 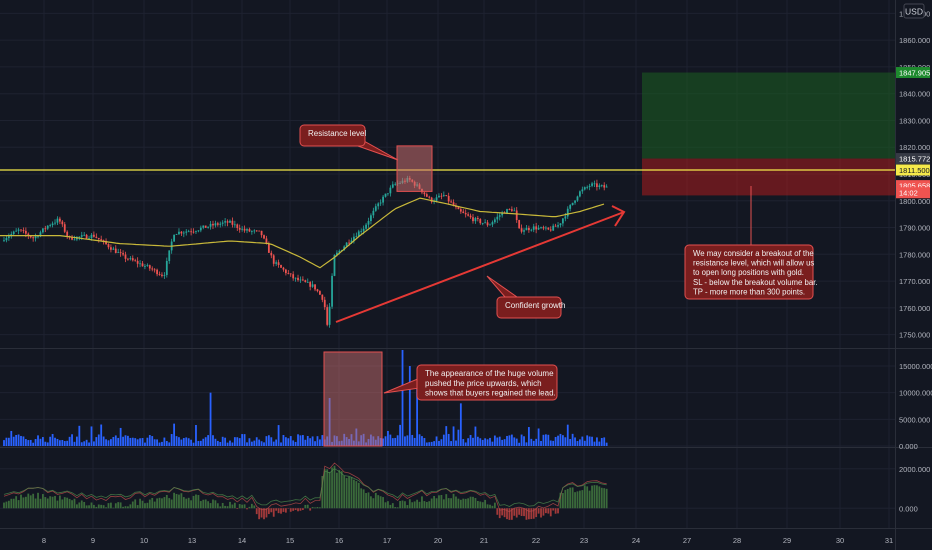 I want to click on time-tick-label: 13, so click(x=192, y=540).